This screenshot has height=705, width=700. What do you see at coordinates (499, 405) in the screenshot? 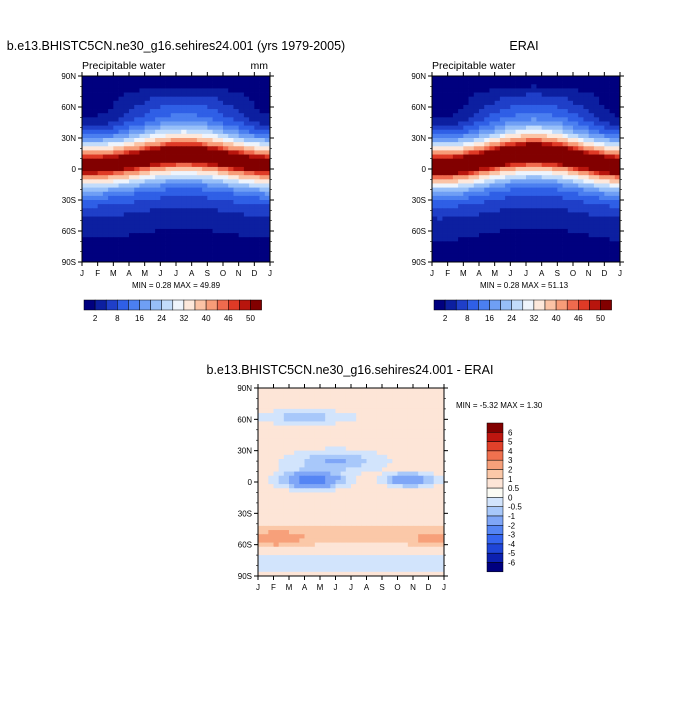
I see `panel-diff-minmax: MIN = -5.32 MAX = 1.30` at bounding box center [499, 405].